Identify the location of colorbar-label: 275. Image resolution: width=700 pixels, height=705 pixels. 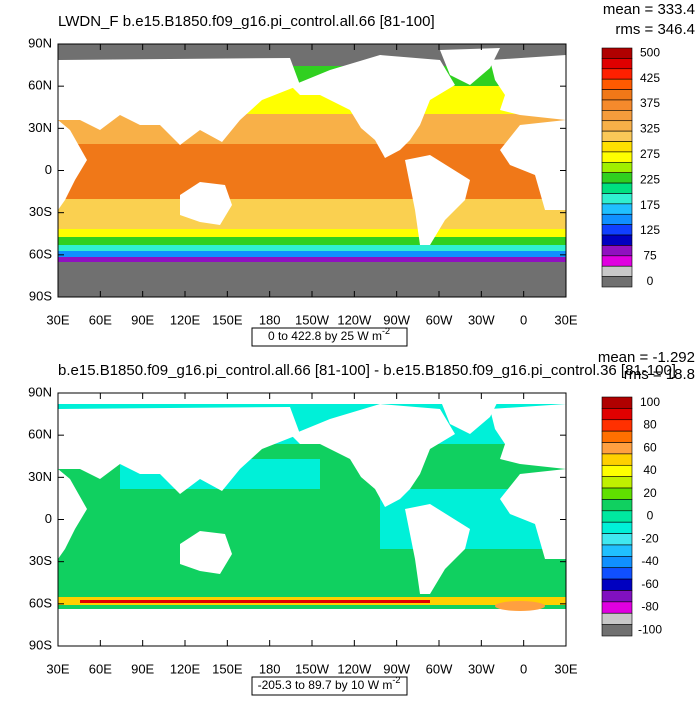
(650, 154).